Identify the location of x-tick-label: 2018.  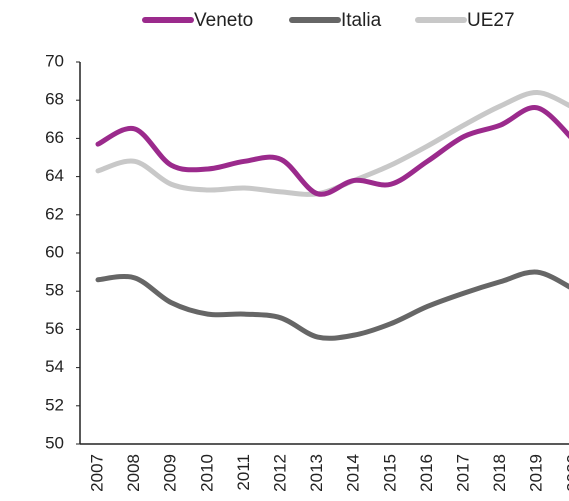
(499, 473).